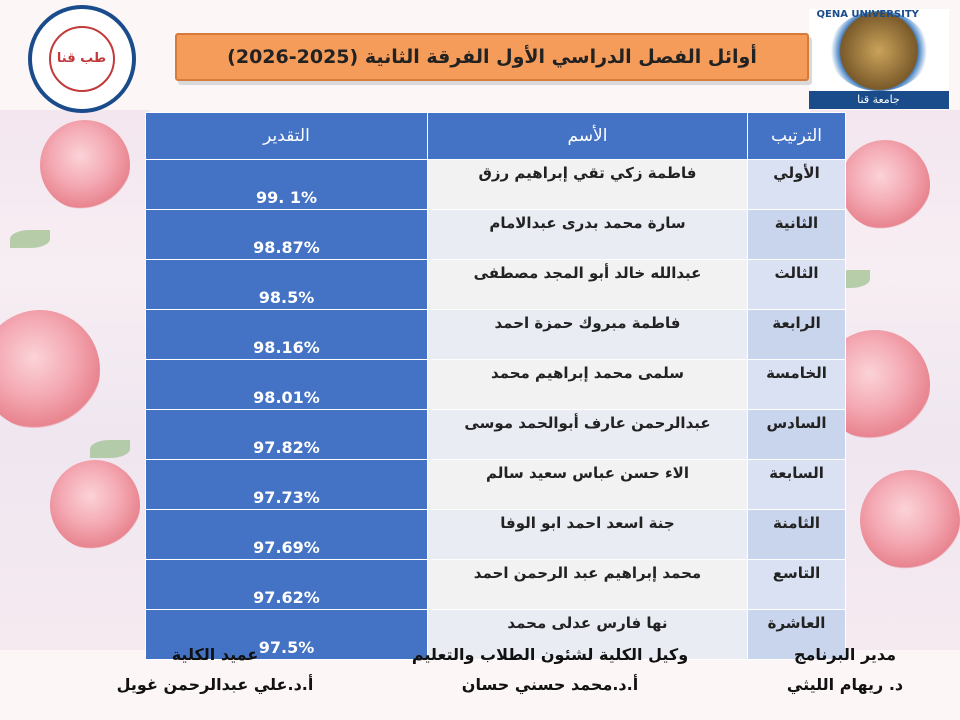  Describe the element at coordinates (796, 184) in the screenshot. I see `rank-cell: الأولي` at that location.